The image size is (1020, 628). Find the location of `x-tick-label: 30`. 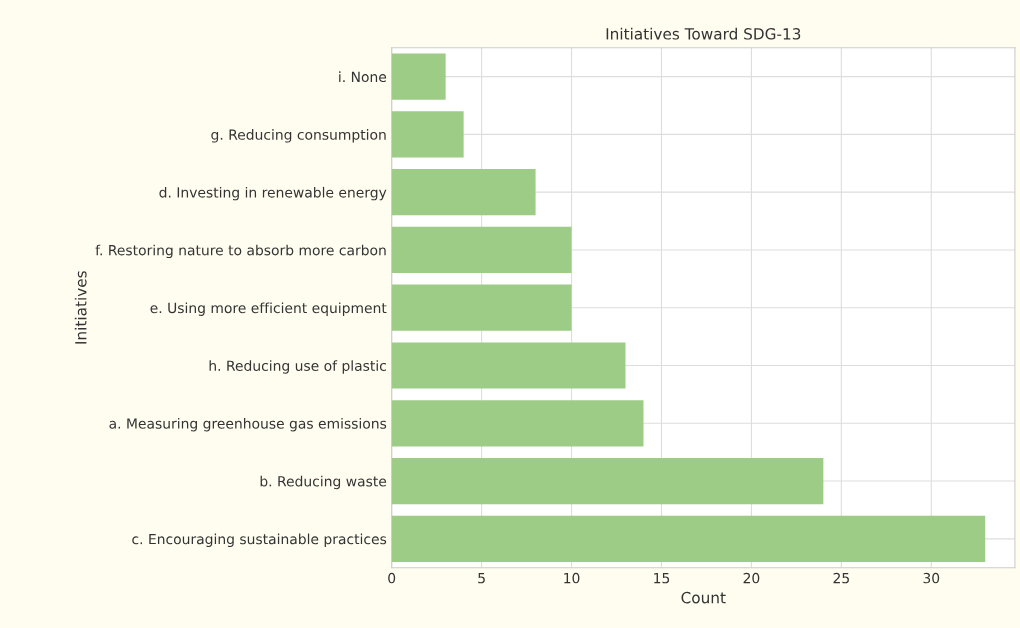

x-tick-label: 30 is located at coordinates (931, 578).